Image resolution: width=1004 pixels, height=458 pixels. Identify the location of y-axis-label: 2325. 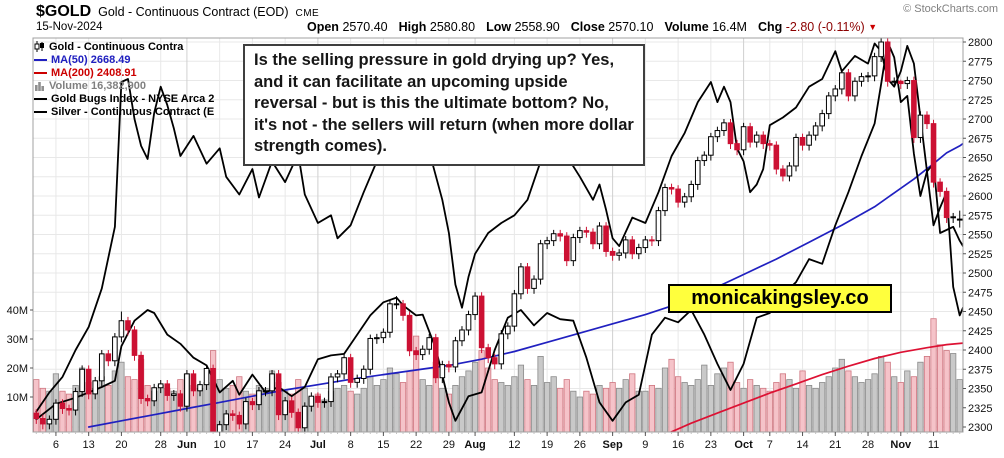
(980, 409).